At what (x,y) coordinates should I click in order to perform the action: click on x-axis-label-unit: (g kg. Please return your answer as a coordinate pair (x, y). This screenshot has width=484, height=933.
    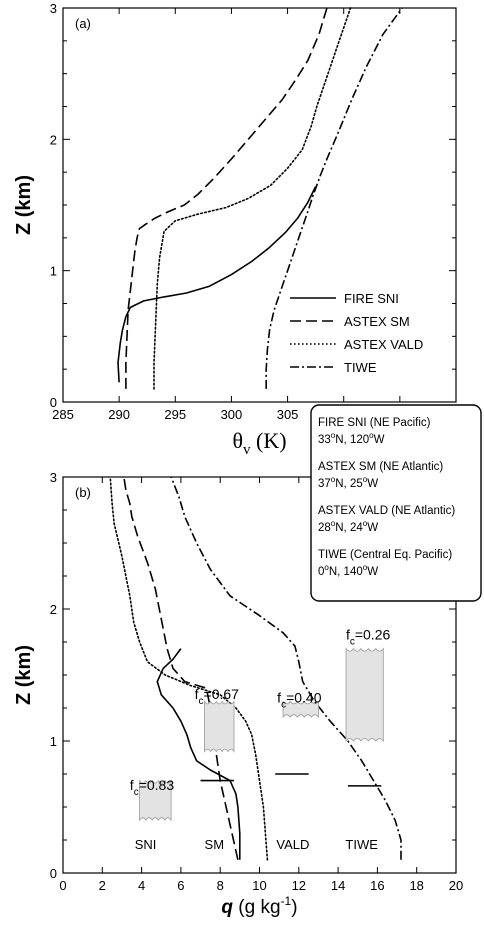
    Looking at the image, I should click on (257, 907).